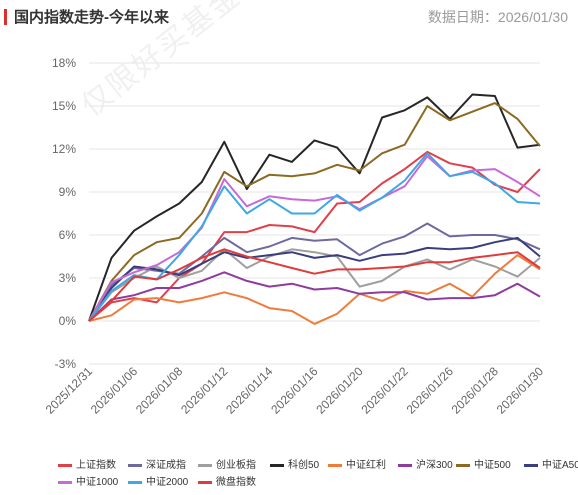  Describe the element at coordinates (97, 482) in the screenshot. I see `legend-label: 中证1000` at that location.